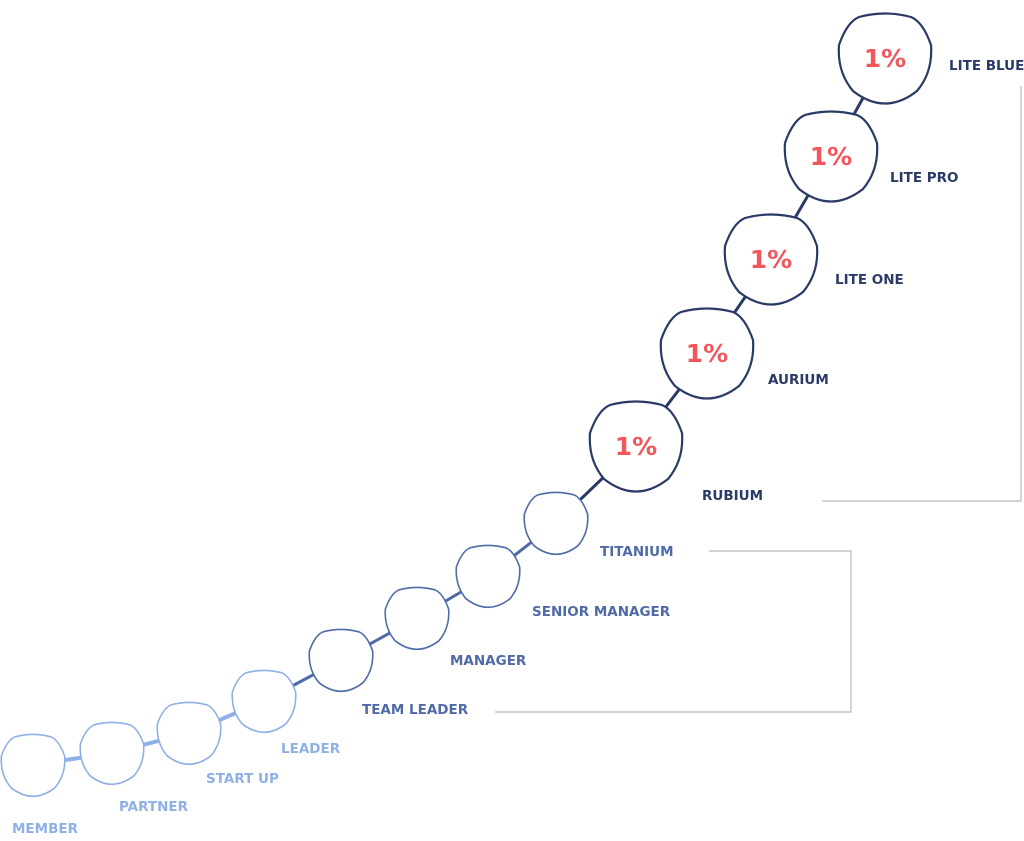 The width and height of the screenshot is (1024, 841). What do you see at coordinates (415, 710) in the screenshot?
I see `level-label-team-leader: TEAM LEADER` at bounding box center [415, 710].